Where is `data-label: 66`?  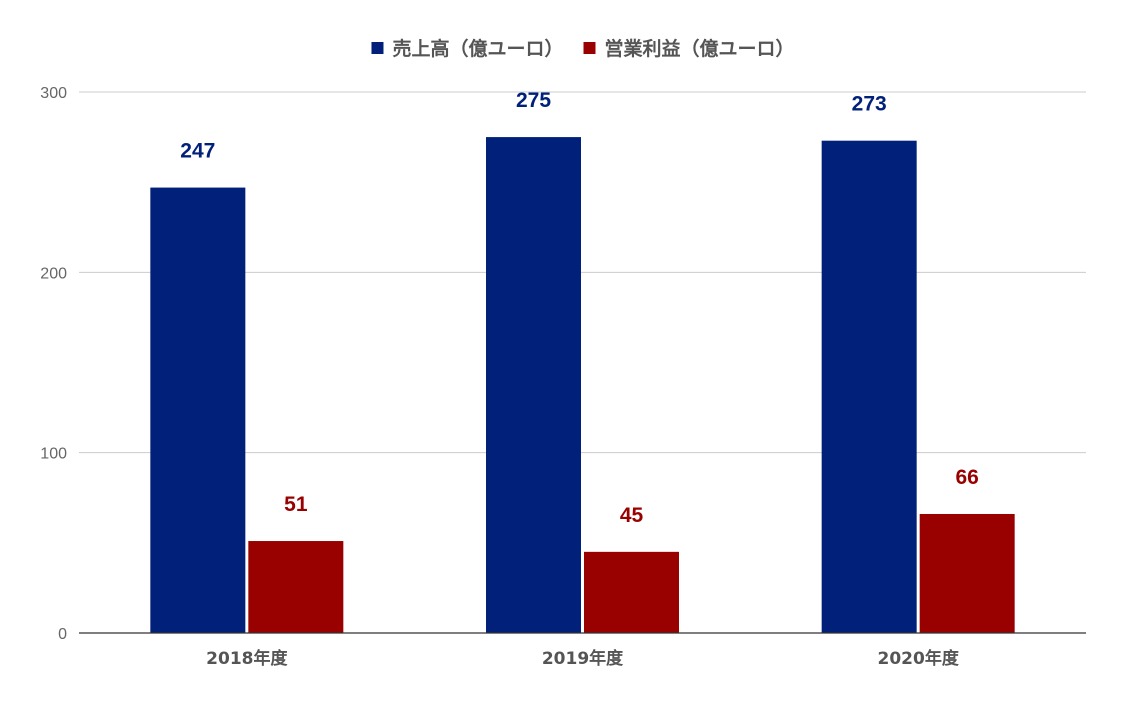
data-label: 66 is located at coordinates (966, 477).